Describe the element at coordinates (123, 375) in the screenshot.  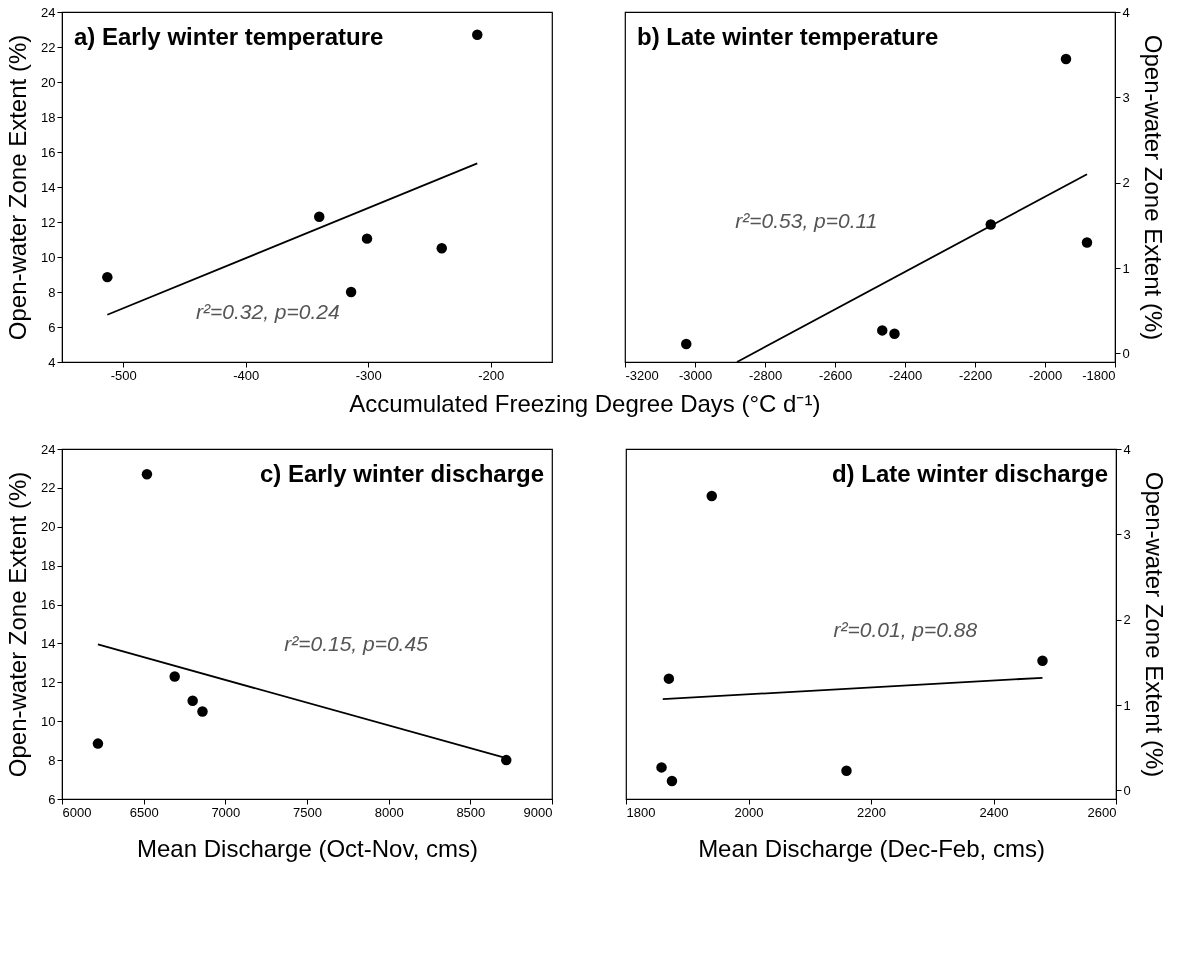
I see `x-tick-label: -500` at that location.